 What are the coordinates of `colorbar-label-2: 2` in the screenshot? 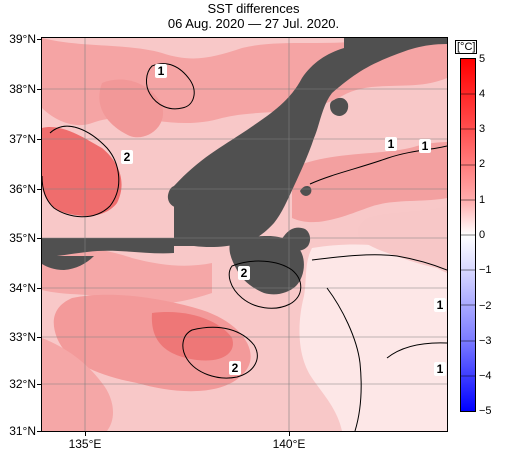 It's located at (482, 164).